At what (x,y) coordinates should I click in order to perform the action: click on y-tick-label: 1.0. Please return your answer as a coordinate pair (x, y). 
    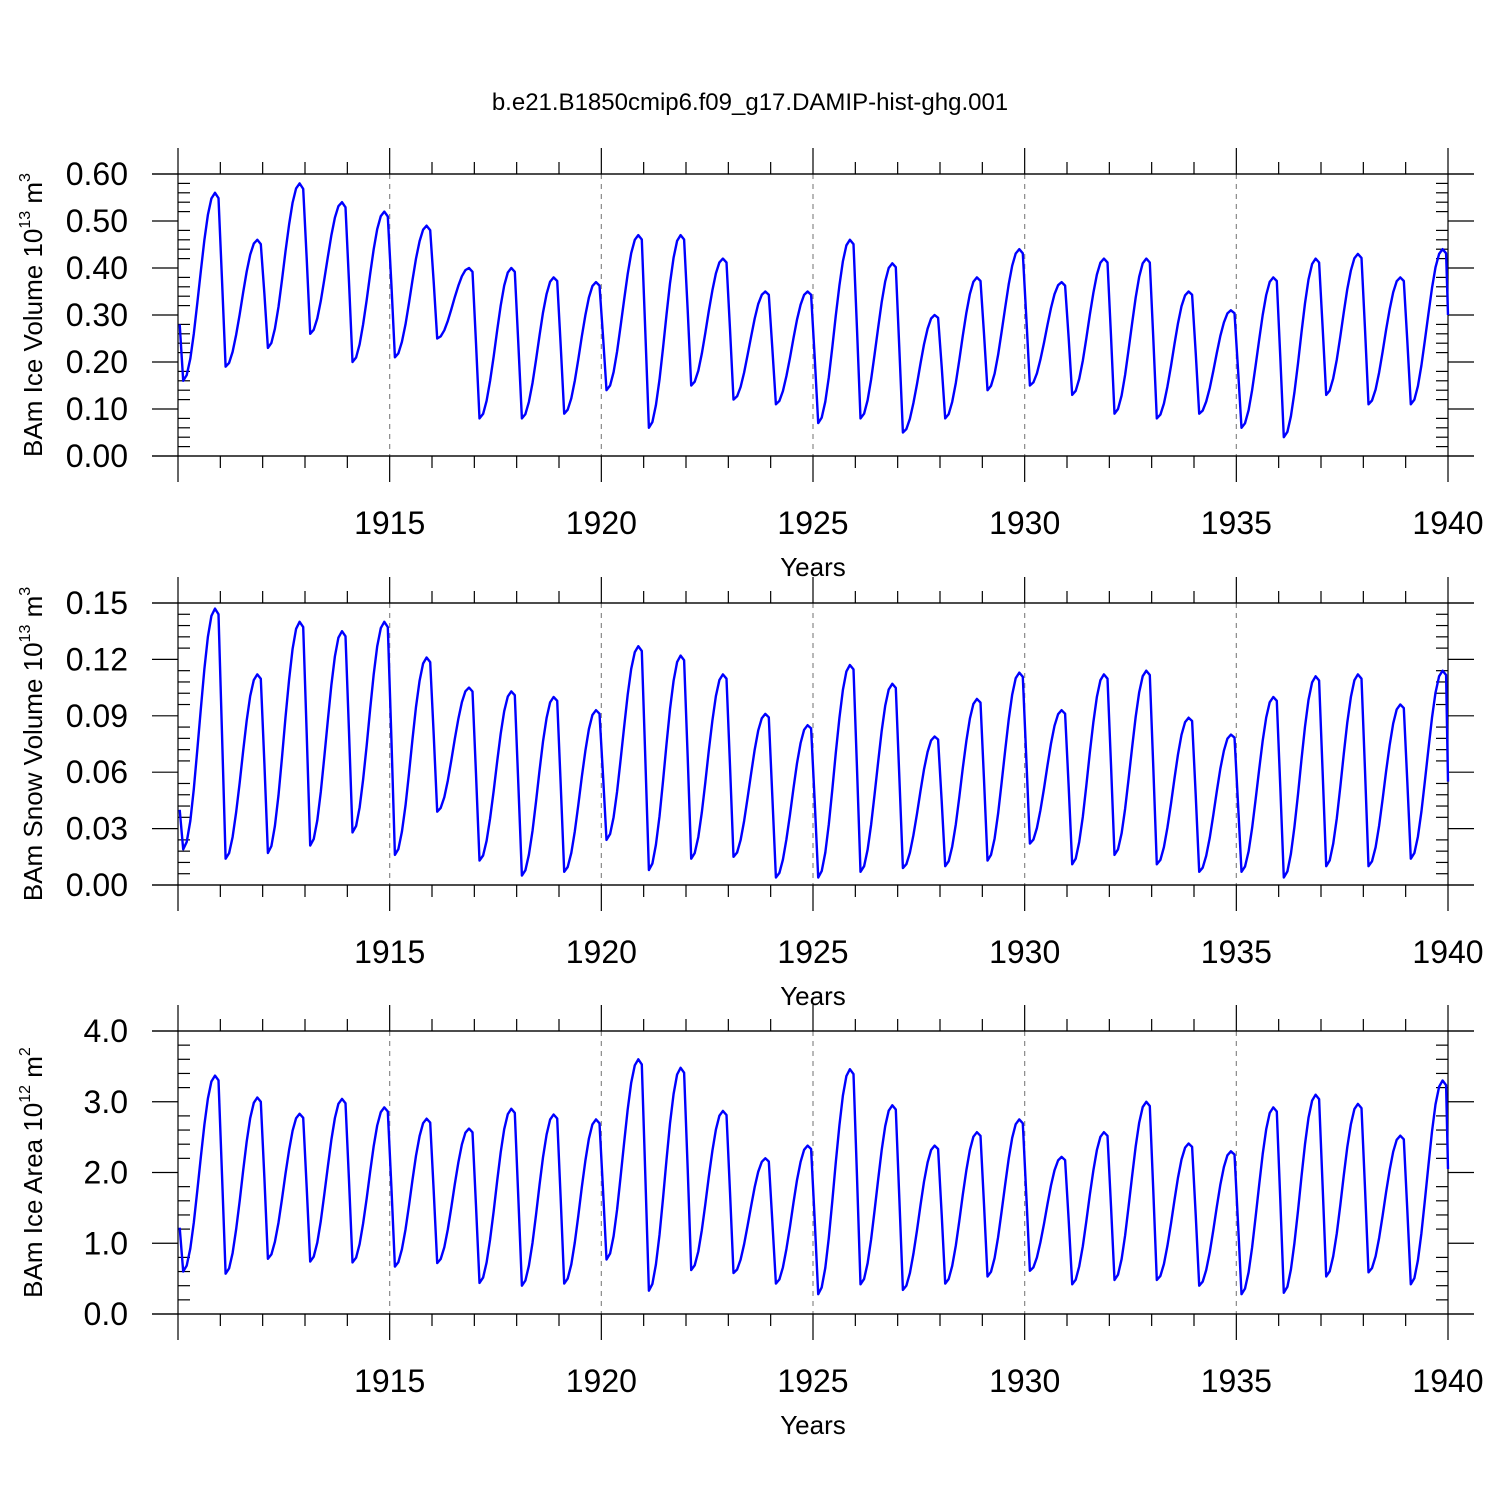
    Looking at the image, I should click on (106, 1243).